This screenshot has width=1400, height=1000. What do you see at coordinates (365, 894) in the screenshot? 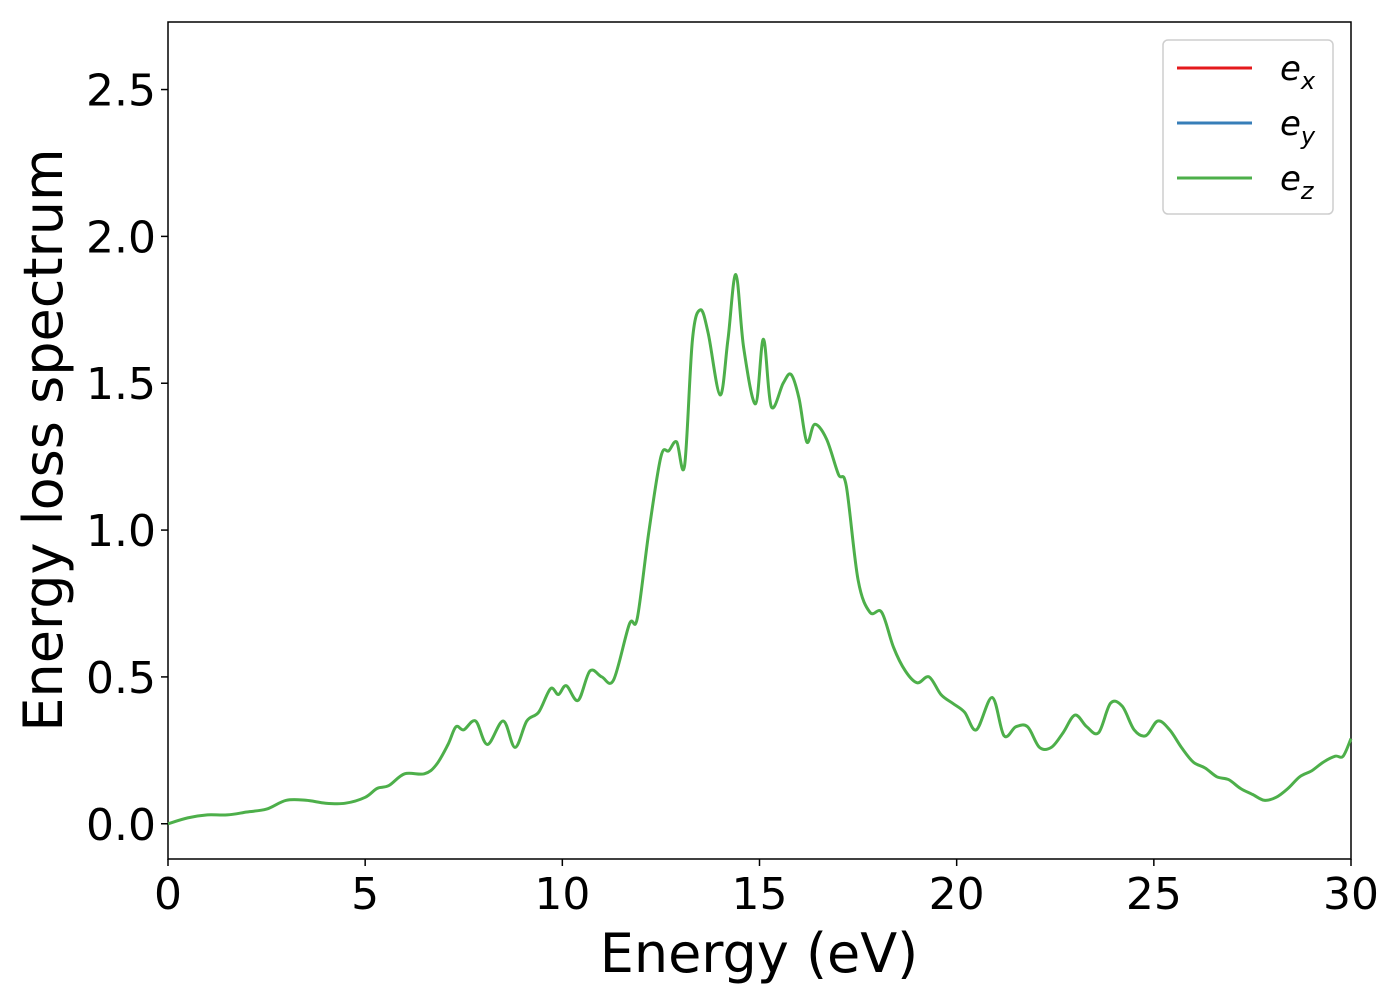
I see `x-tick-label: 5` at bounding box center [365, 894].